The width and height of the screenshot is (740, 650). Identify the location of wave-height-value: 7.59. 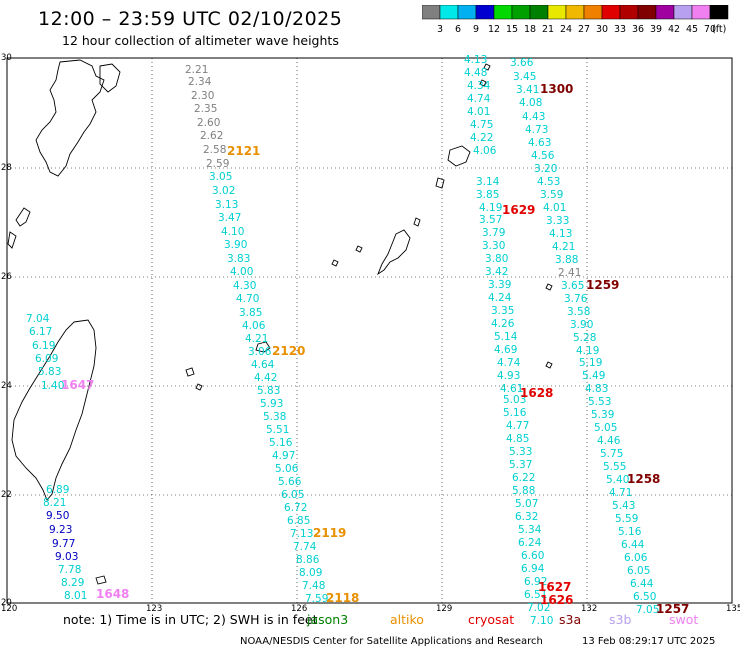
(316, 599).